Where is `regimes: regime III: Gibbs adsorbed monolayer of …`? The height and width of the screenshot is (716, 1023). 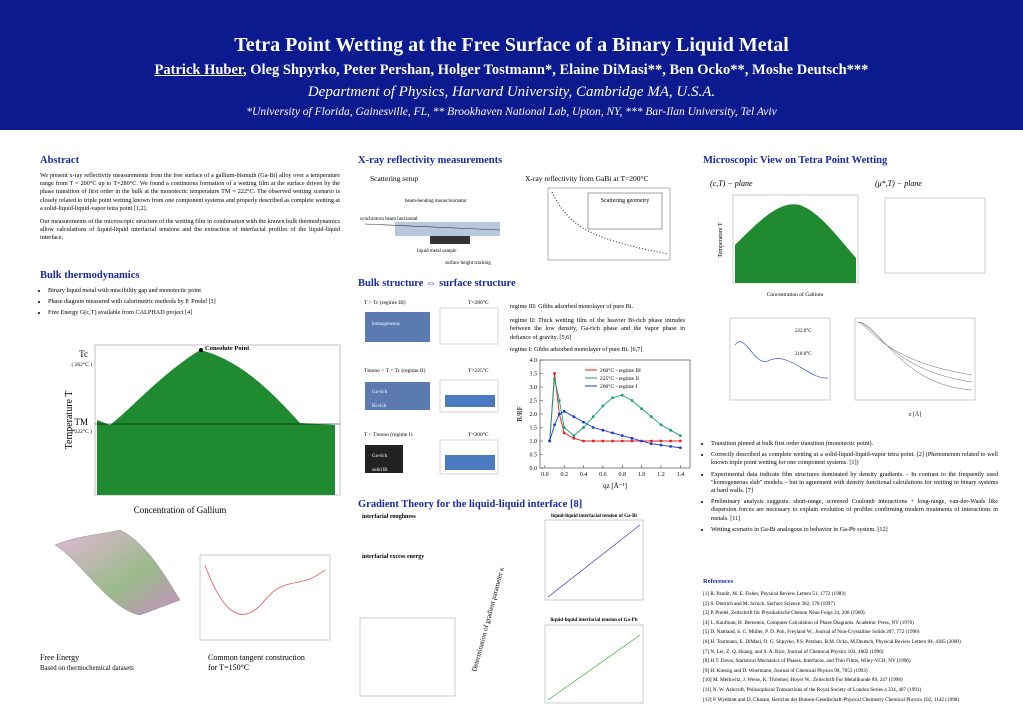 regimes: regime III: Gibbs adsorbed monolayer of … is located at coordinates (597, 331).